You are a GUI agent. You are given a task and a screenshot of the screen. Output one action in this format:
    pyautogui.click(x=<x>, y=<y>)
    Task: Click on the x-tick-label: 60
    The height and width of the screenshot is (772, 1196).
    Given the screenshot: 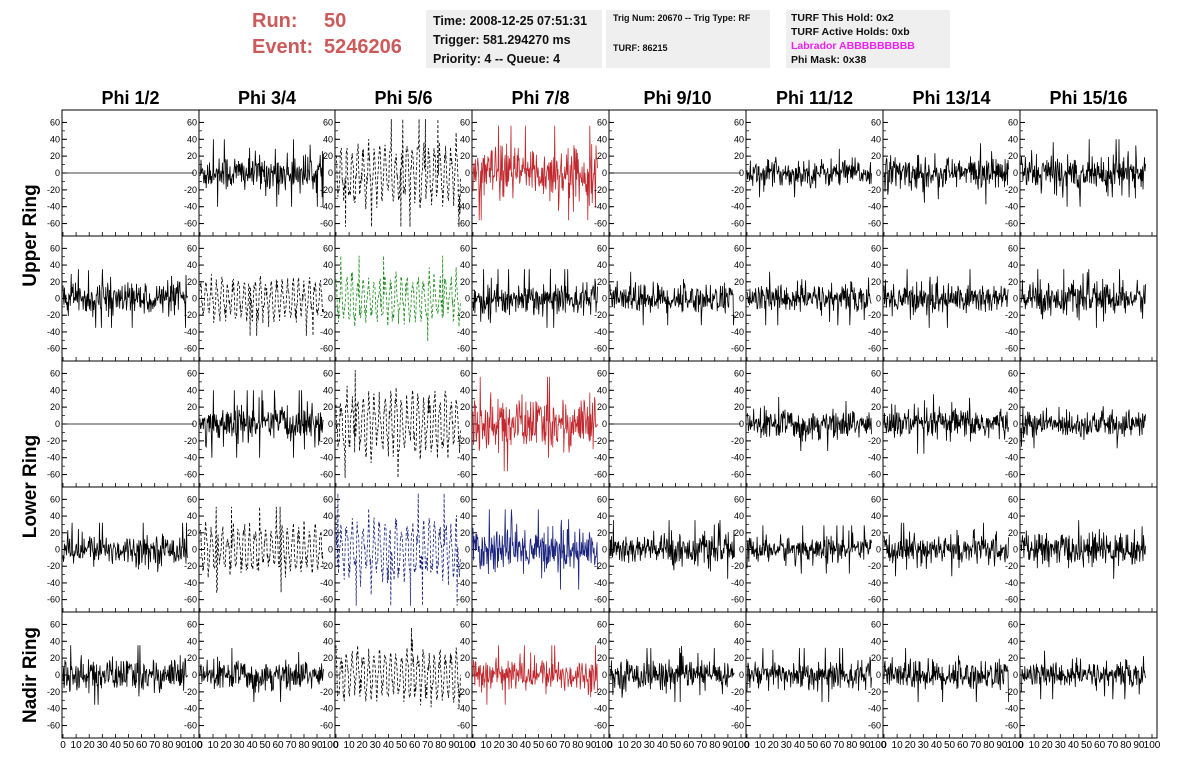 What is the action you would take?
    pyautogui.click(x=826, y=745)
    